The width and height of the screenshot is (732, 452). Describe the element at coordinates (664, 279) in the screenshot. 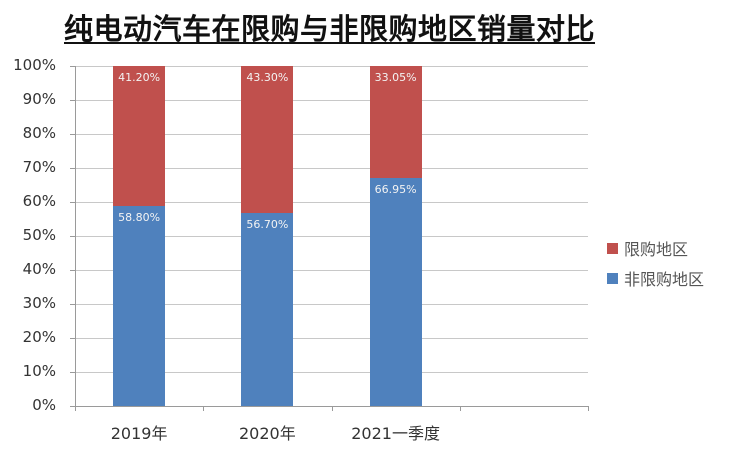

I see `legend-label: 非限购地区` at that location.